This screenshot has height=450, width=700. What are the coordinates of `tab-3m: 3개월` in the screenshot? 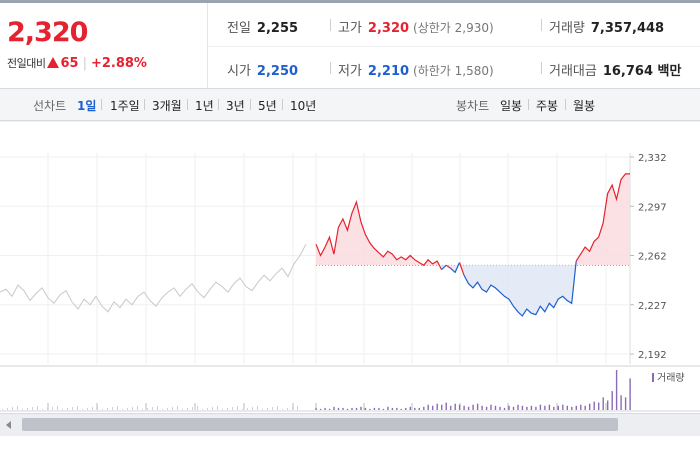 It's located at (167, 106).